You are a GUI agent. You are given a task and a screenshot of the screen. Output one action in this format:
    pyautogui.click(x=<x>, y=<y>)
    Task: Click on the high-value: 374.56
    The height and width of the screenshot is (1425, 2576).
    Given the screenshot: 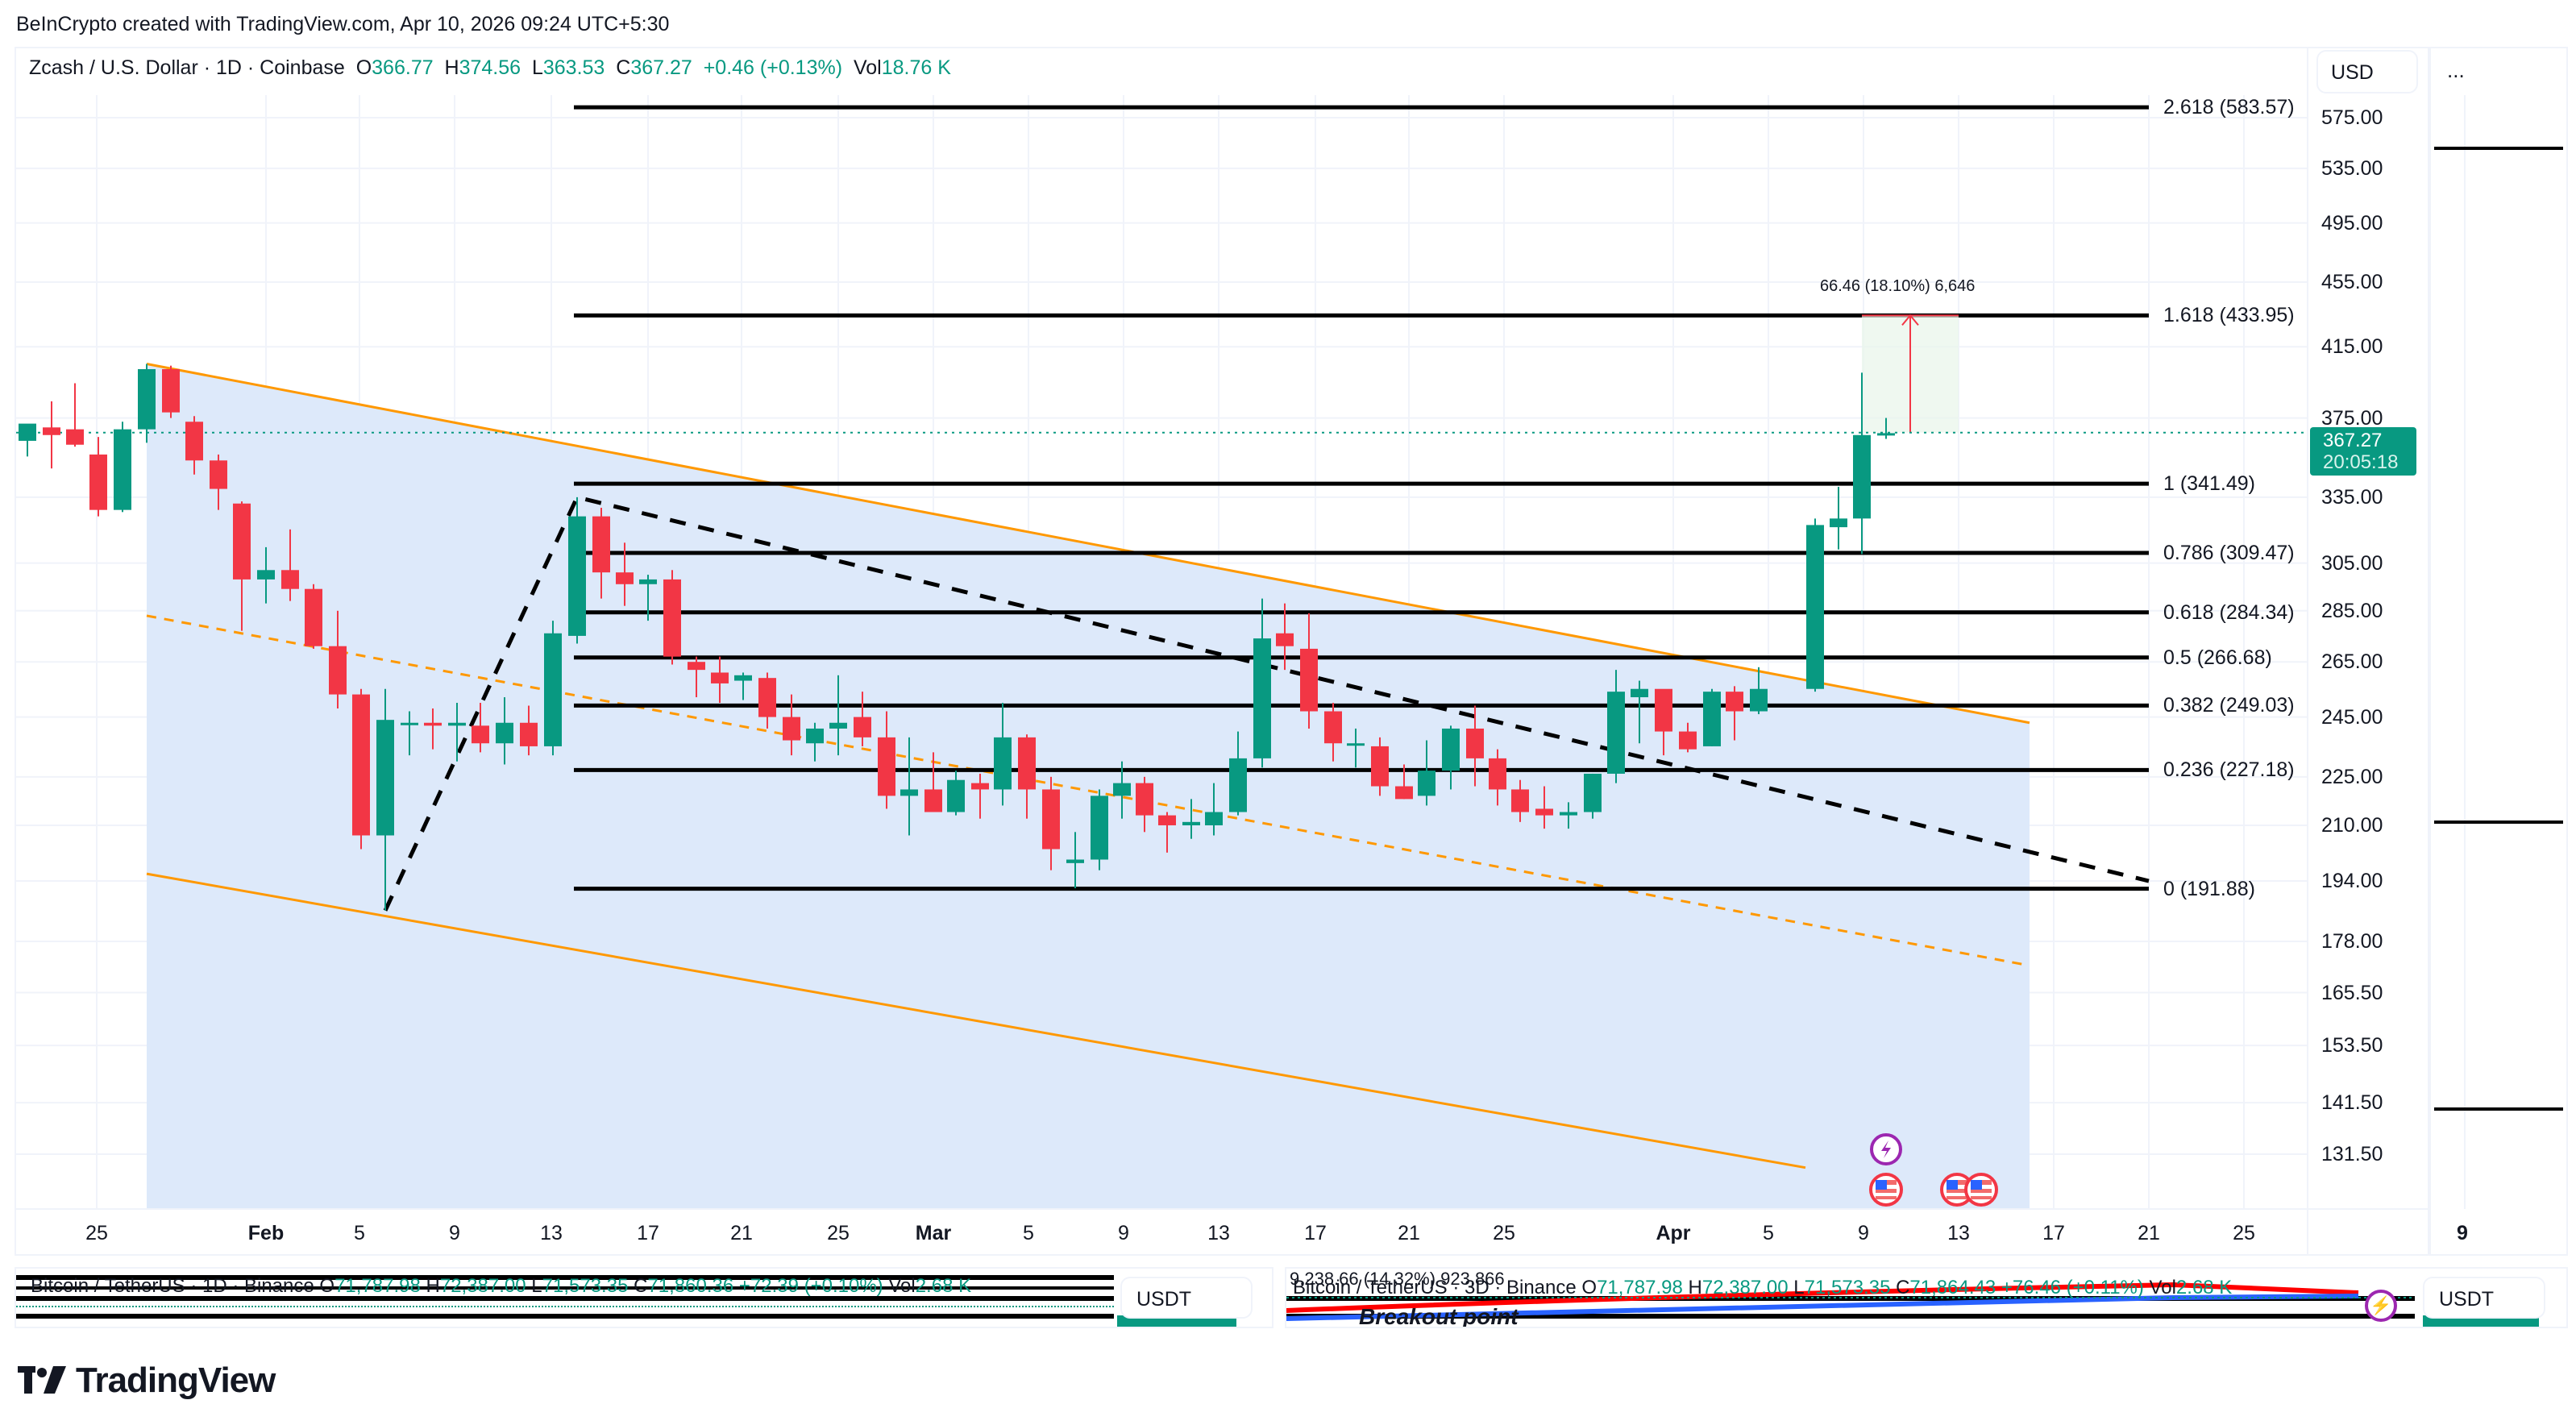 What is the action you would take?
    pyautogui.click(x=490, y=67)
    